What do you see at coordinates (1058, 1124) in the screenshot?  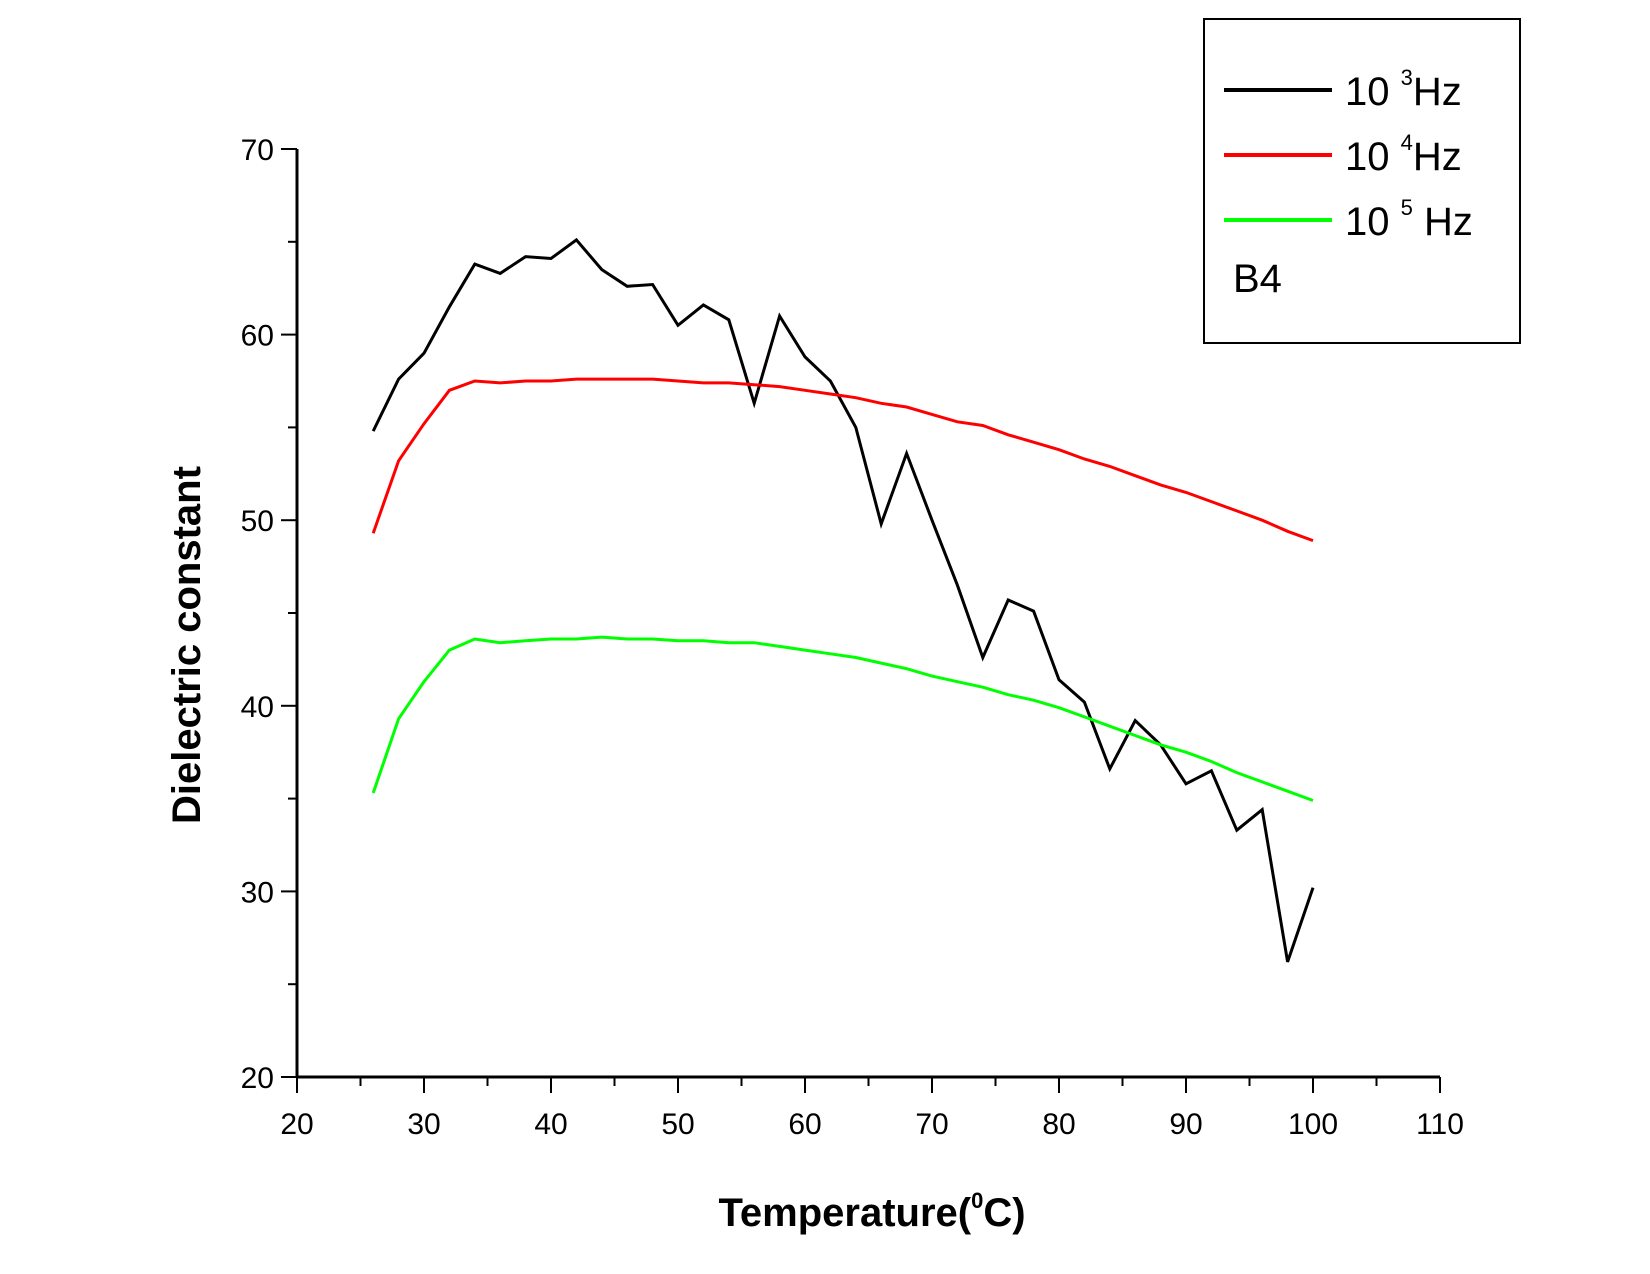 I see `x-tick-label: 80` at bounding box center [1058, 1124].